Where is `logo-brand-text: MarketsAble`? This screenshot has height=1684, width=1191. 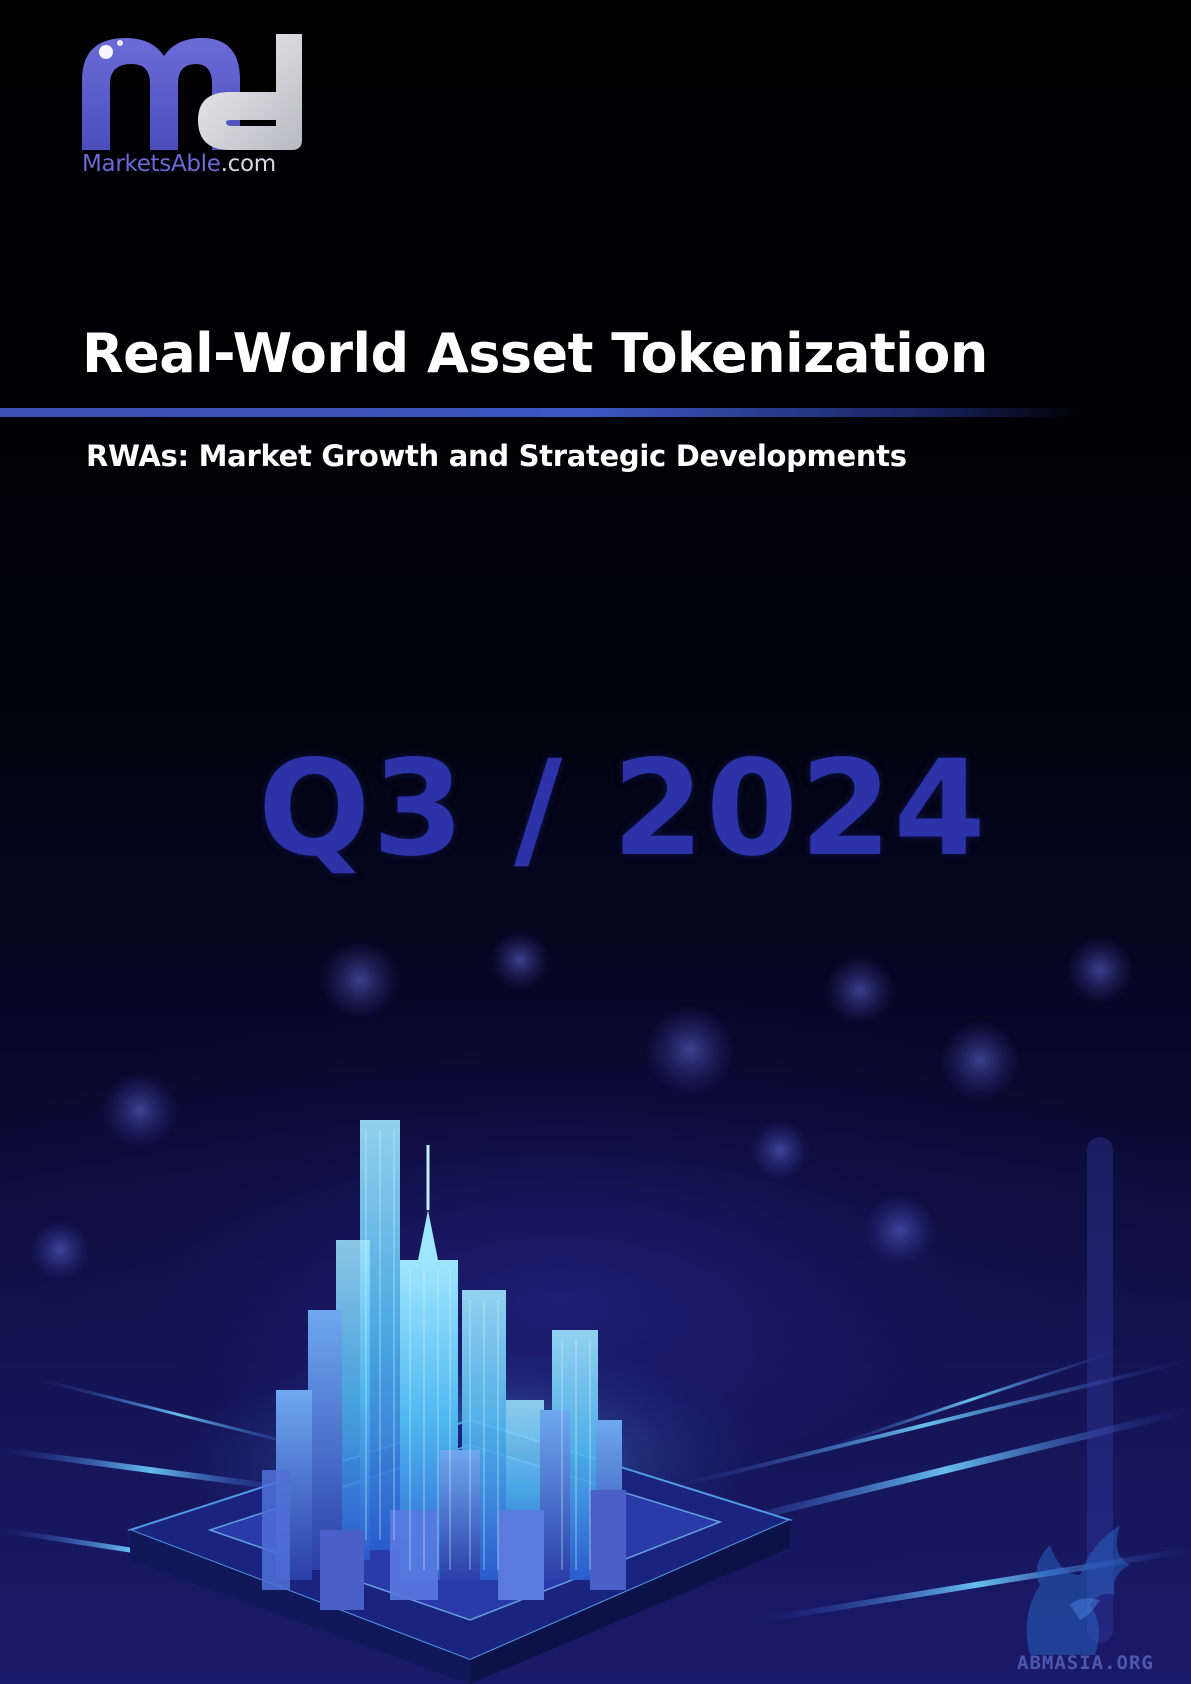
logo-brand-text: MarketsAble is located at coordinates (151, 164).